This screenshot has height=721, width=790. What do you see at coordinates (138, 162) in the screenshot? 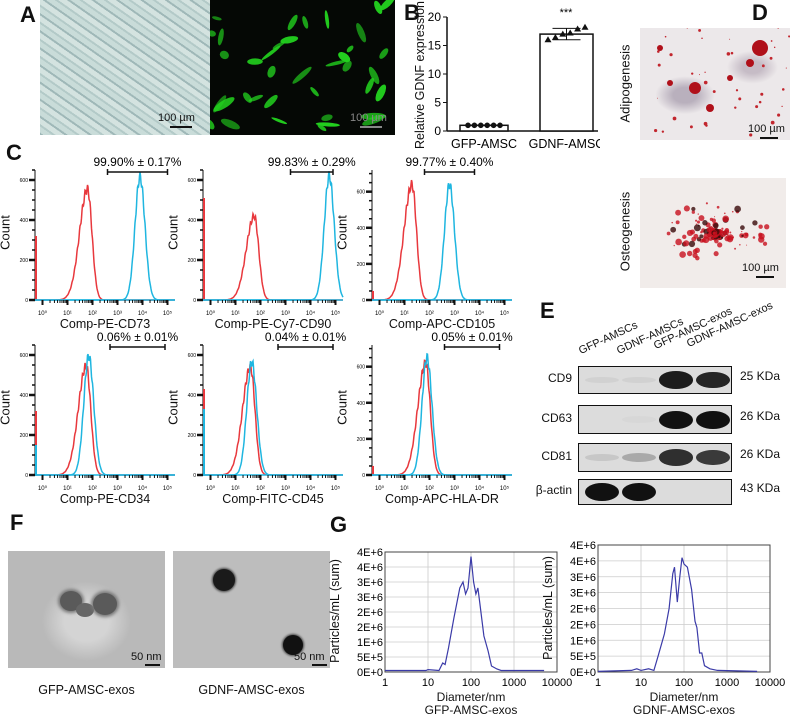
I see `gate-percentage: 99.90% ± 0.17%` at bounding box center [138, 162].